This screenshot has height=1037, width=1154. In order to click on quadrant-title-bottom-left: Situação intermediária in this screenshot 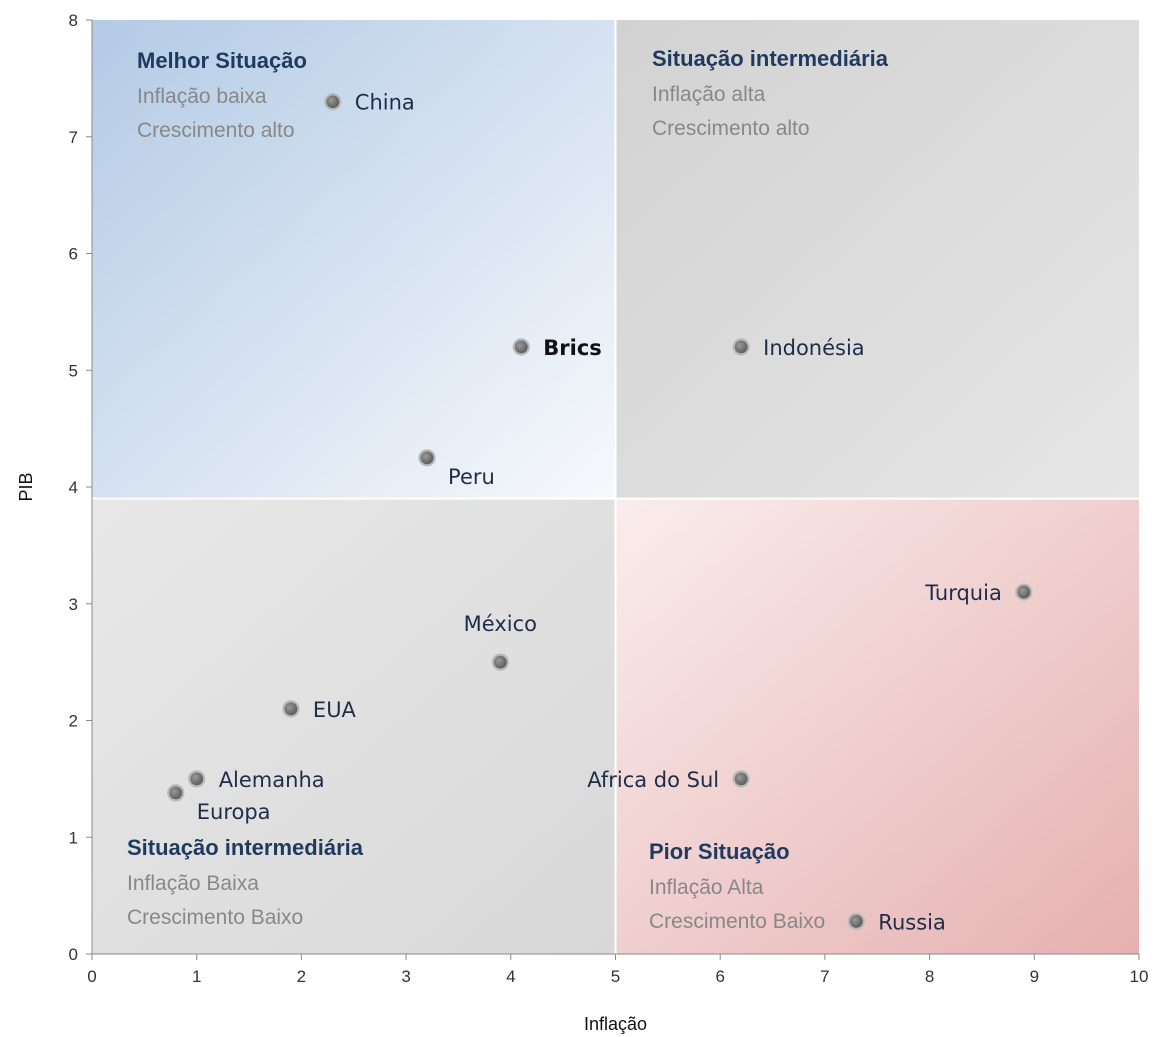, I will do `click(245, 847)`.